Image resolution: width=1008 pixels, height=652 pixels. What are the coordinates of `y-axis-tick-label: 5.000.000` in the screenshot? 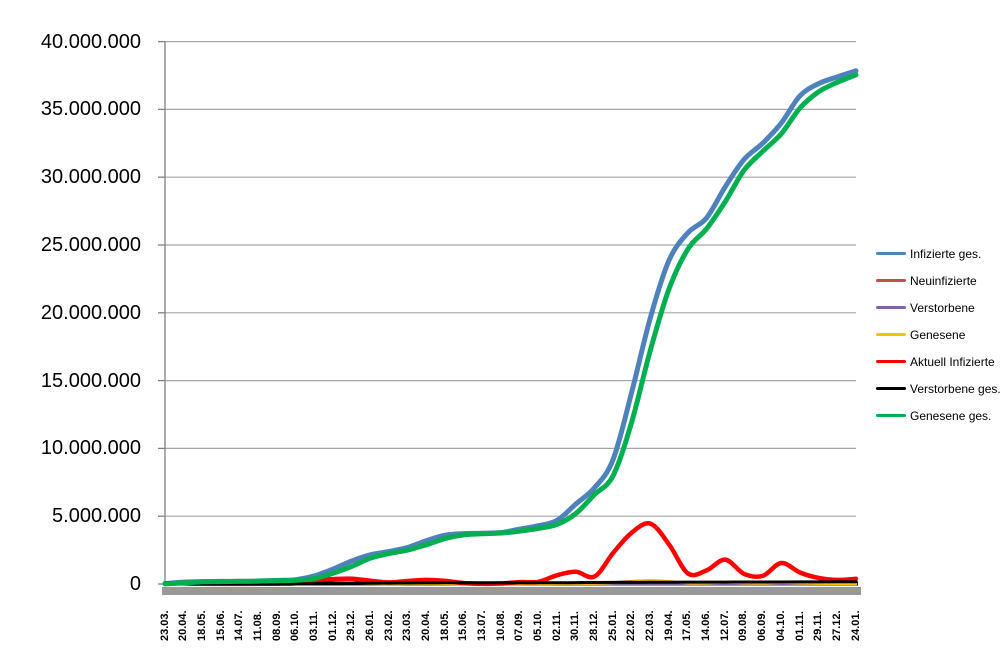 It's located at (96, 516).